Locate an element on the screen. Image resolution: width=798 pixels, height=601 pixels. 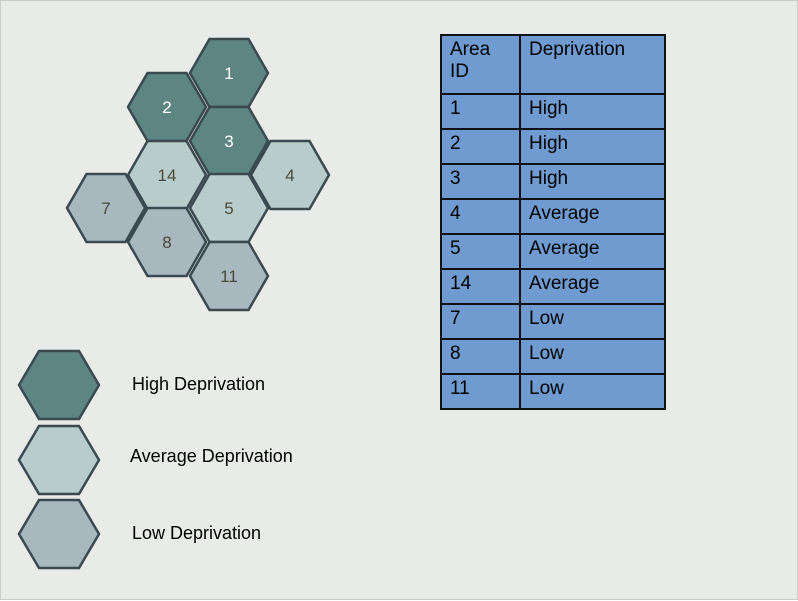
hex-area-8: 8 is located at coordinates (167, 242).